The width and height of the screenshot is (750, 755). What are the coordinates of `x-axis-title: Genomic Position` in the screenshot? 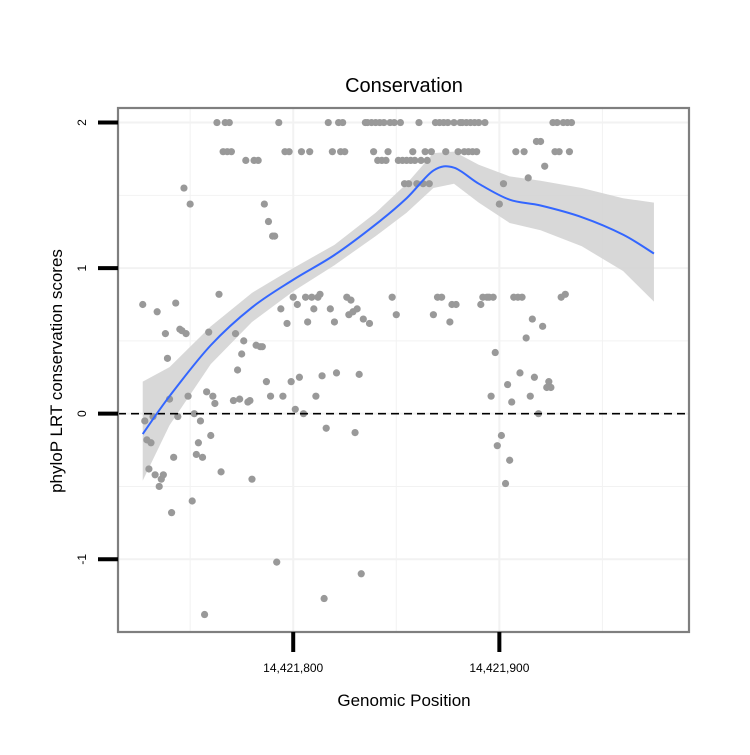 It's located at (403, 700).